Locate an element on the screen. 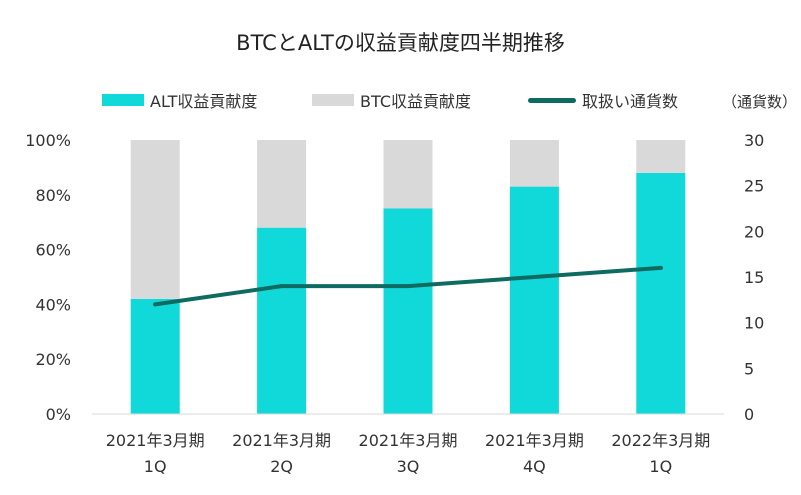 Image resolution: width=801 pixels, height=495 pixels. right-axis-unit-label: （通貨数） is located at coordinates (760, 102).